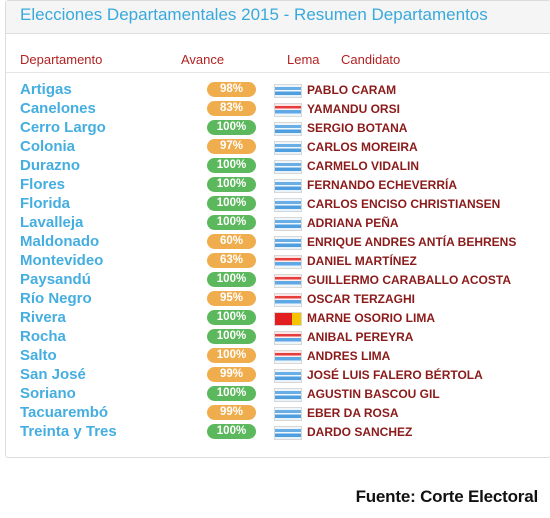 The image size is (550, 518). Describe the element at coordinates (56, 298) in the screenshot. I see `department-link: Río Negro` at that location.